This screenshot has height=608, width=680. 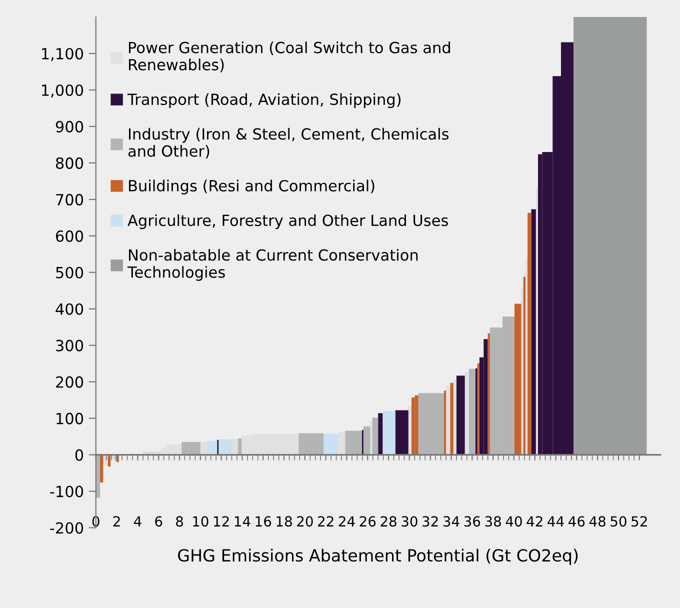 What do you see at coordinates (221, 521) in the screenshot?
I see `x-tick-label: 12` at bounding box center [221, 521].